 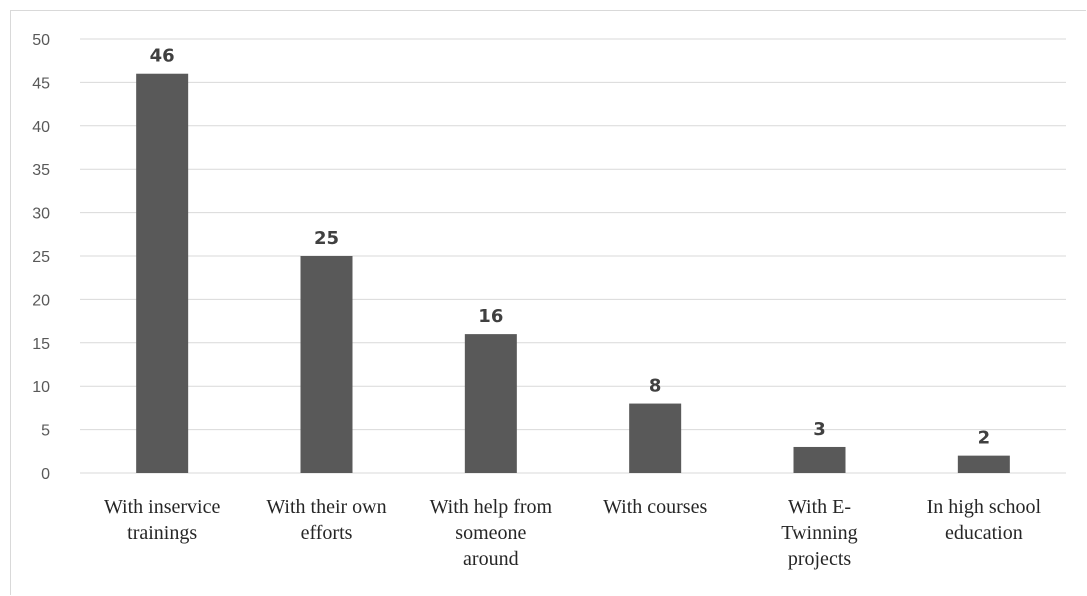 I want to click on y-tick-label: 10, so click(x=41, y=387).